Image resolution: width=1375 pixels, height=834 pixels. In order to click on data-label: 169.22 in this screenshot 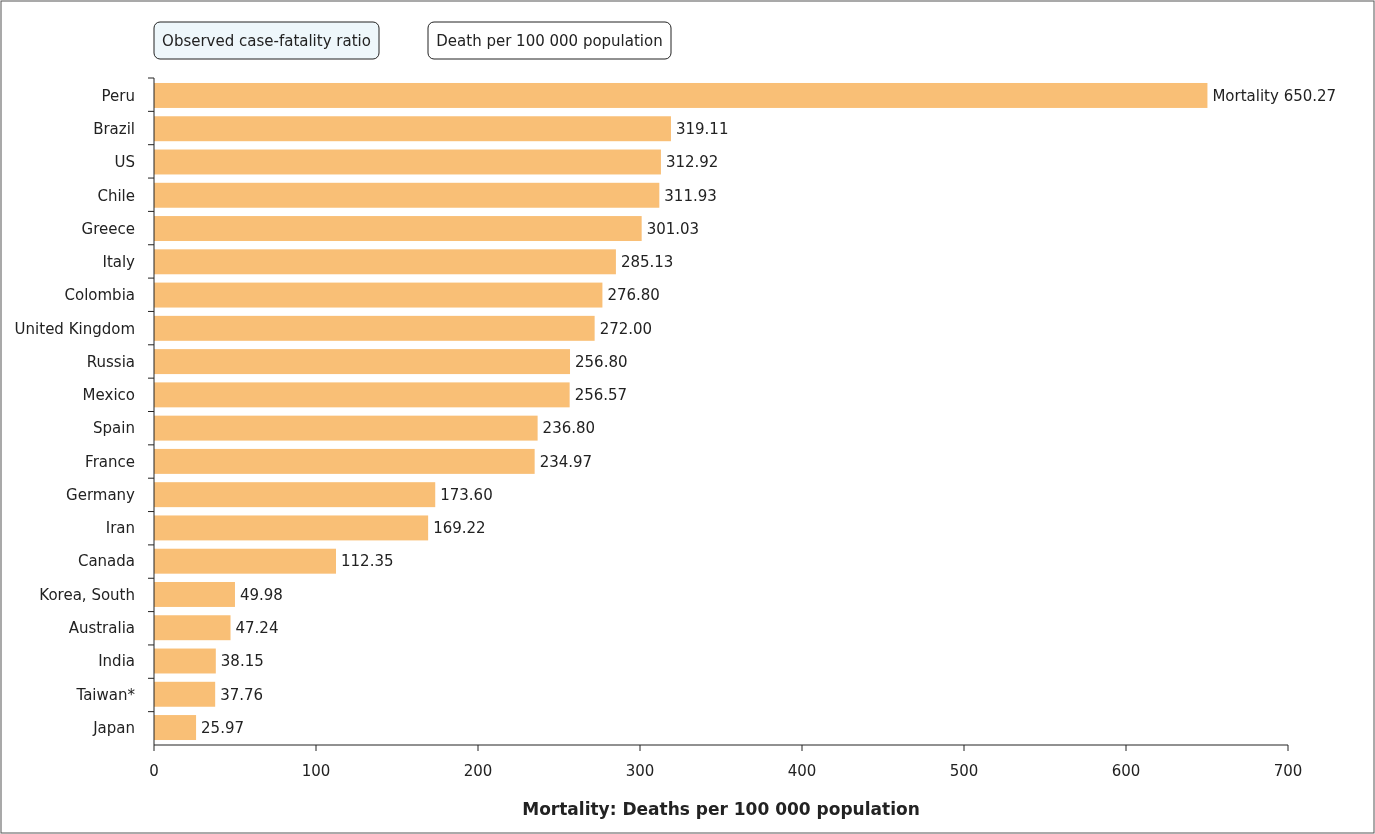, I will do `click(459, 528)`.